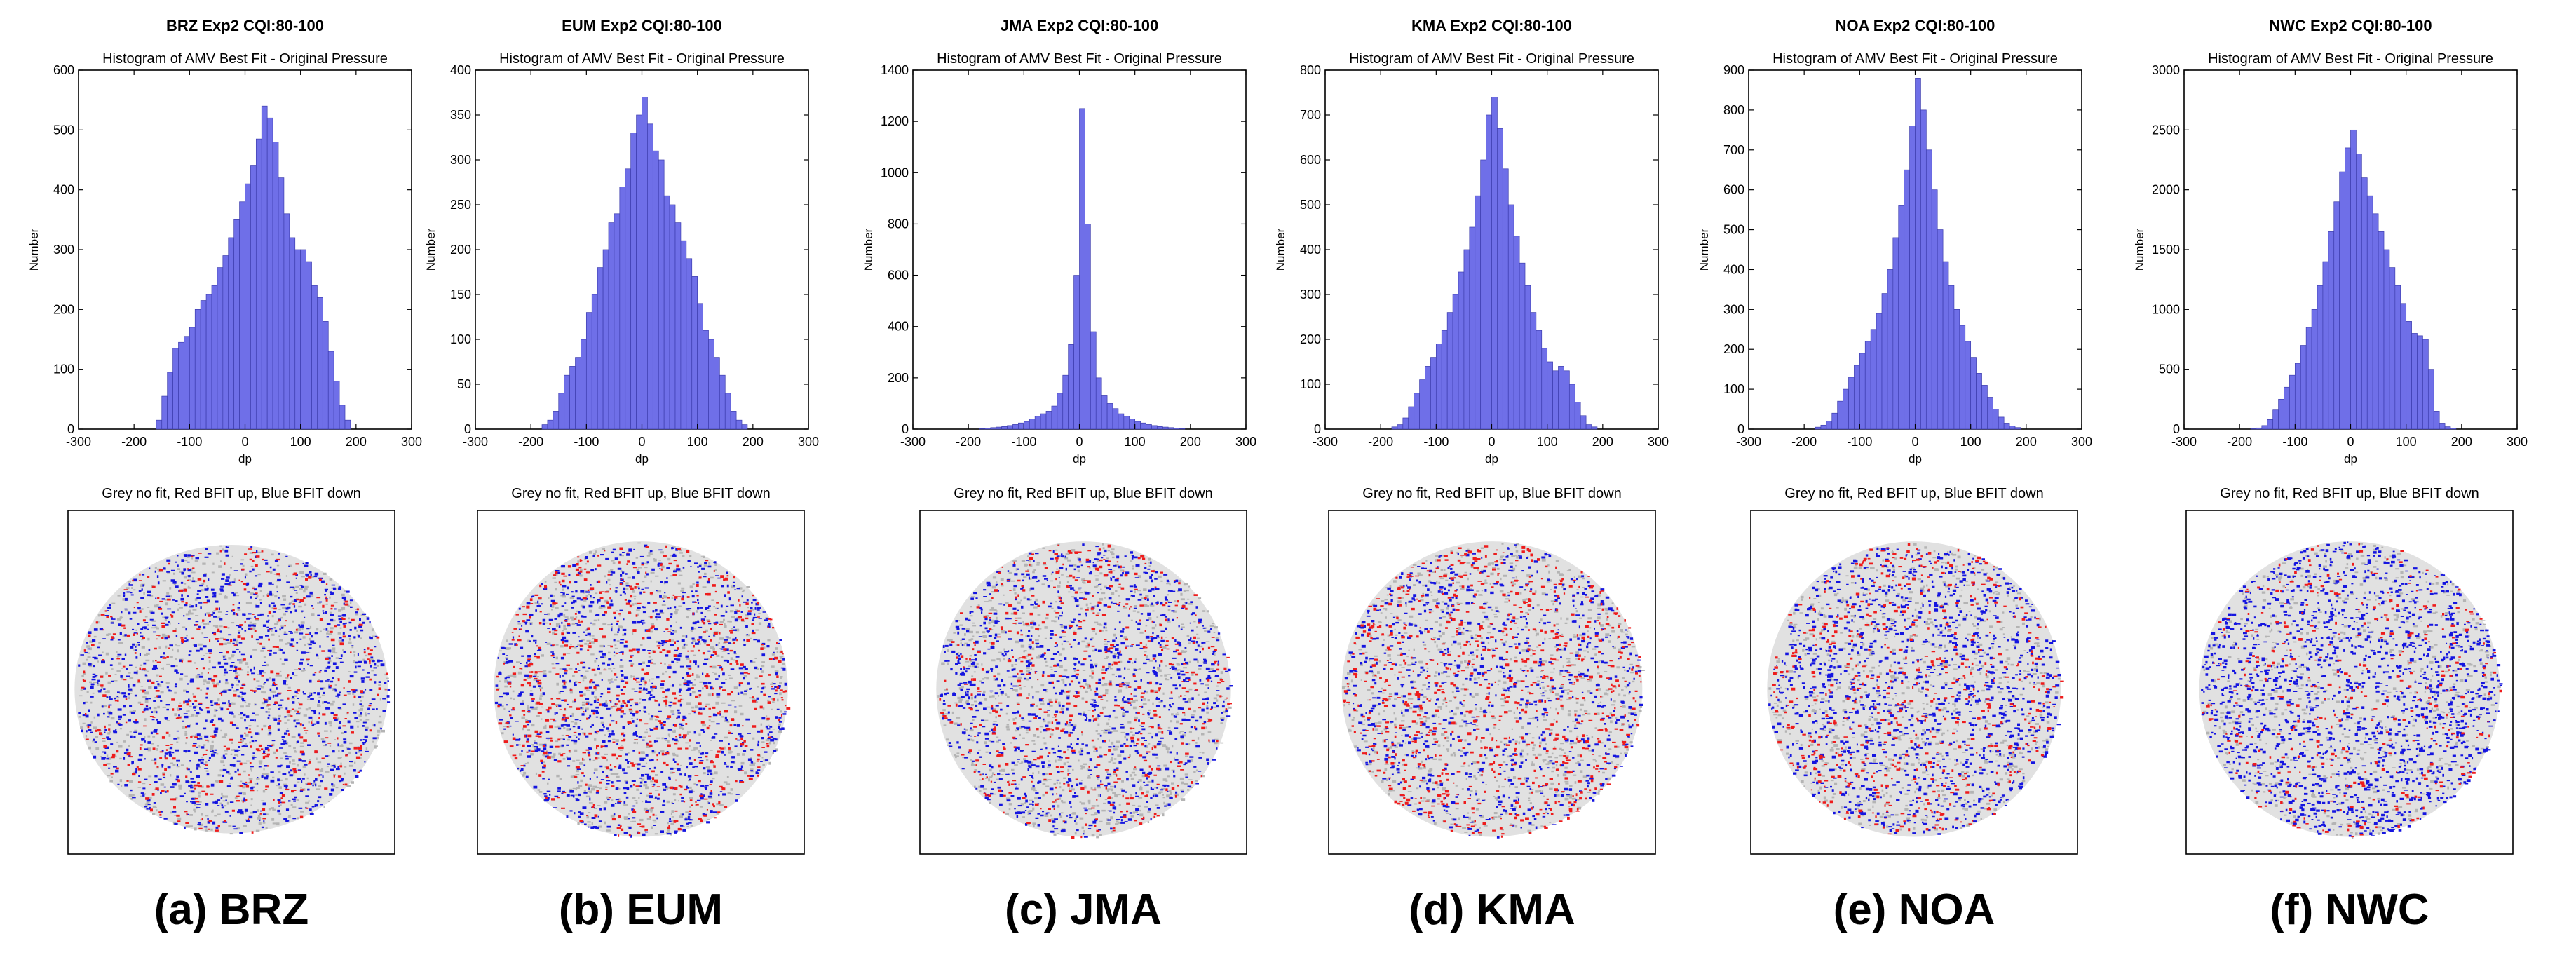 The height and width of the screenshot is (962, 2576). Describe the element at coordinates (1491, 26) in the screenshot. I see `panel-header: KMA Exp2 CQI:80-100` at that location.